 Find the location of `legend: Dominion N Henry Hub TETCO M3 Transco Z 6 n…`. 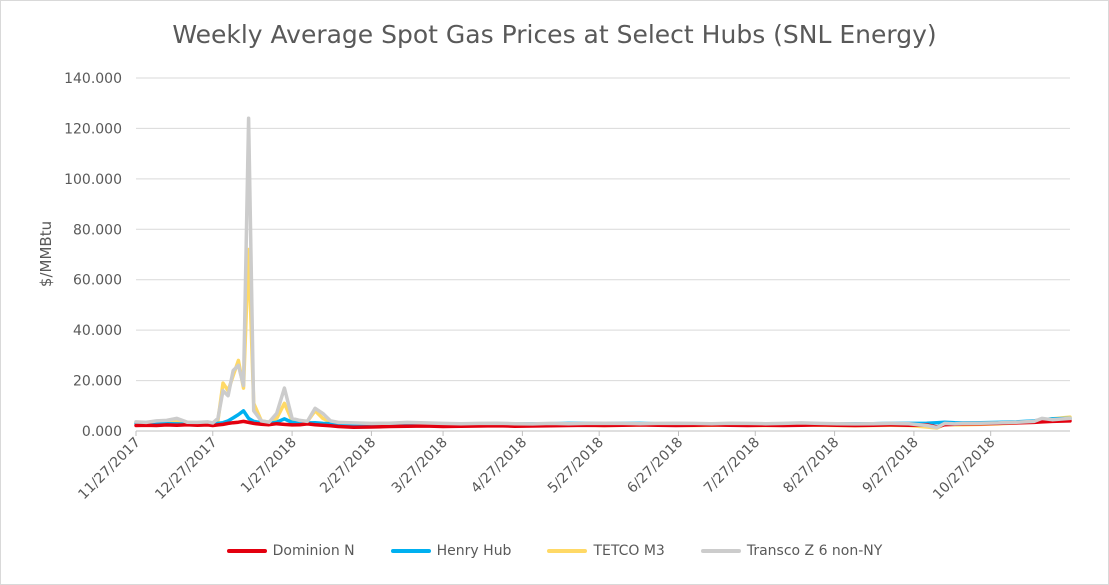

legend: Dominion N Henry Hub TETCO M3 Transco Z 6 n… is located at coordinates (554, 551).